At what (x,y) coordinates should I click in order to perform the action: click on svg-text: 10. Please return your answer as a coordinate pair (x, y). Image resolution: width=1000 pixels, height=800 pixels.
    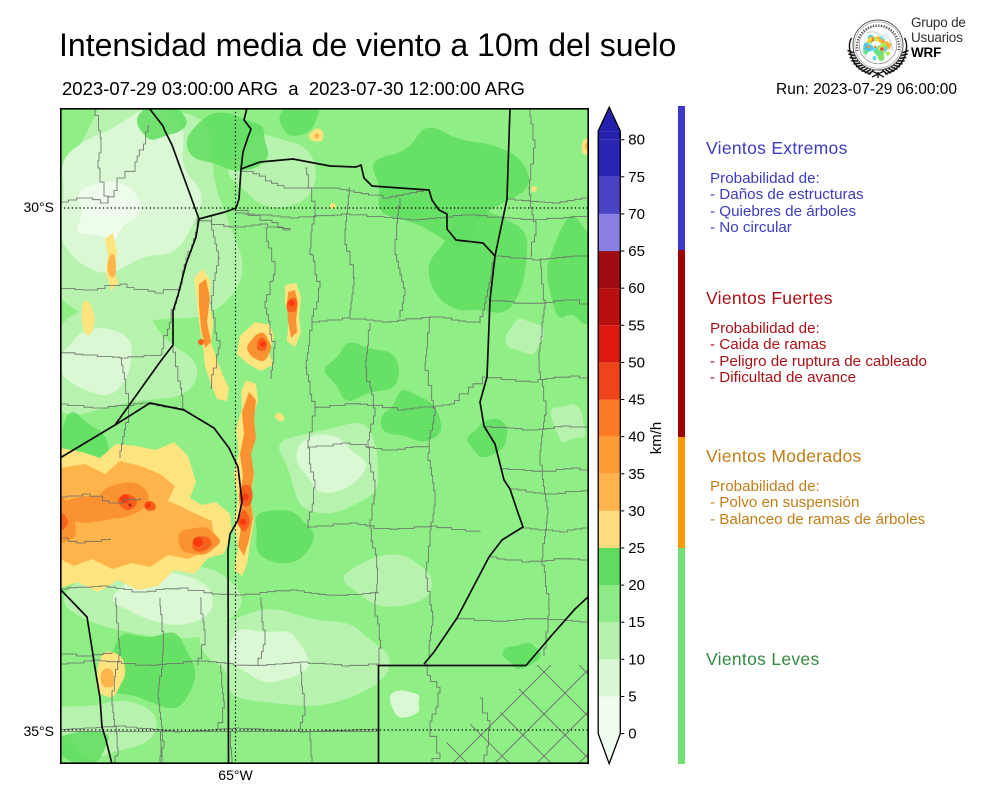
    Looking at the image, I should click on (636, 659).